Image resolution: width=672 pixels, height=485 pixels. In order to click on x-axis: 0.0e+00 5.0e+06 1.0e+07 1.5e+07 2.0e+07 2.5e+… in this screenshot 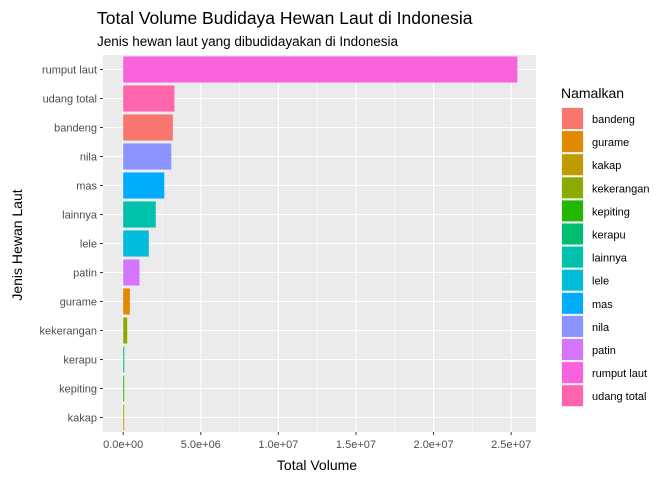, I will do `click(317, 441)`.